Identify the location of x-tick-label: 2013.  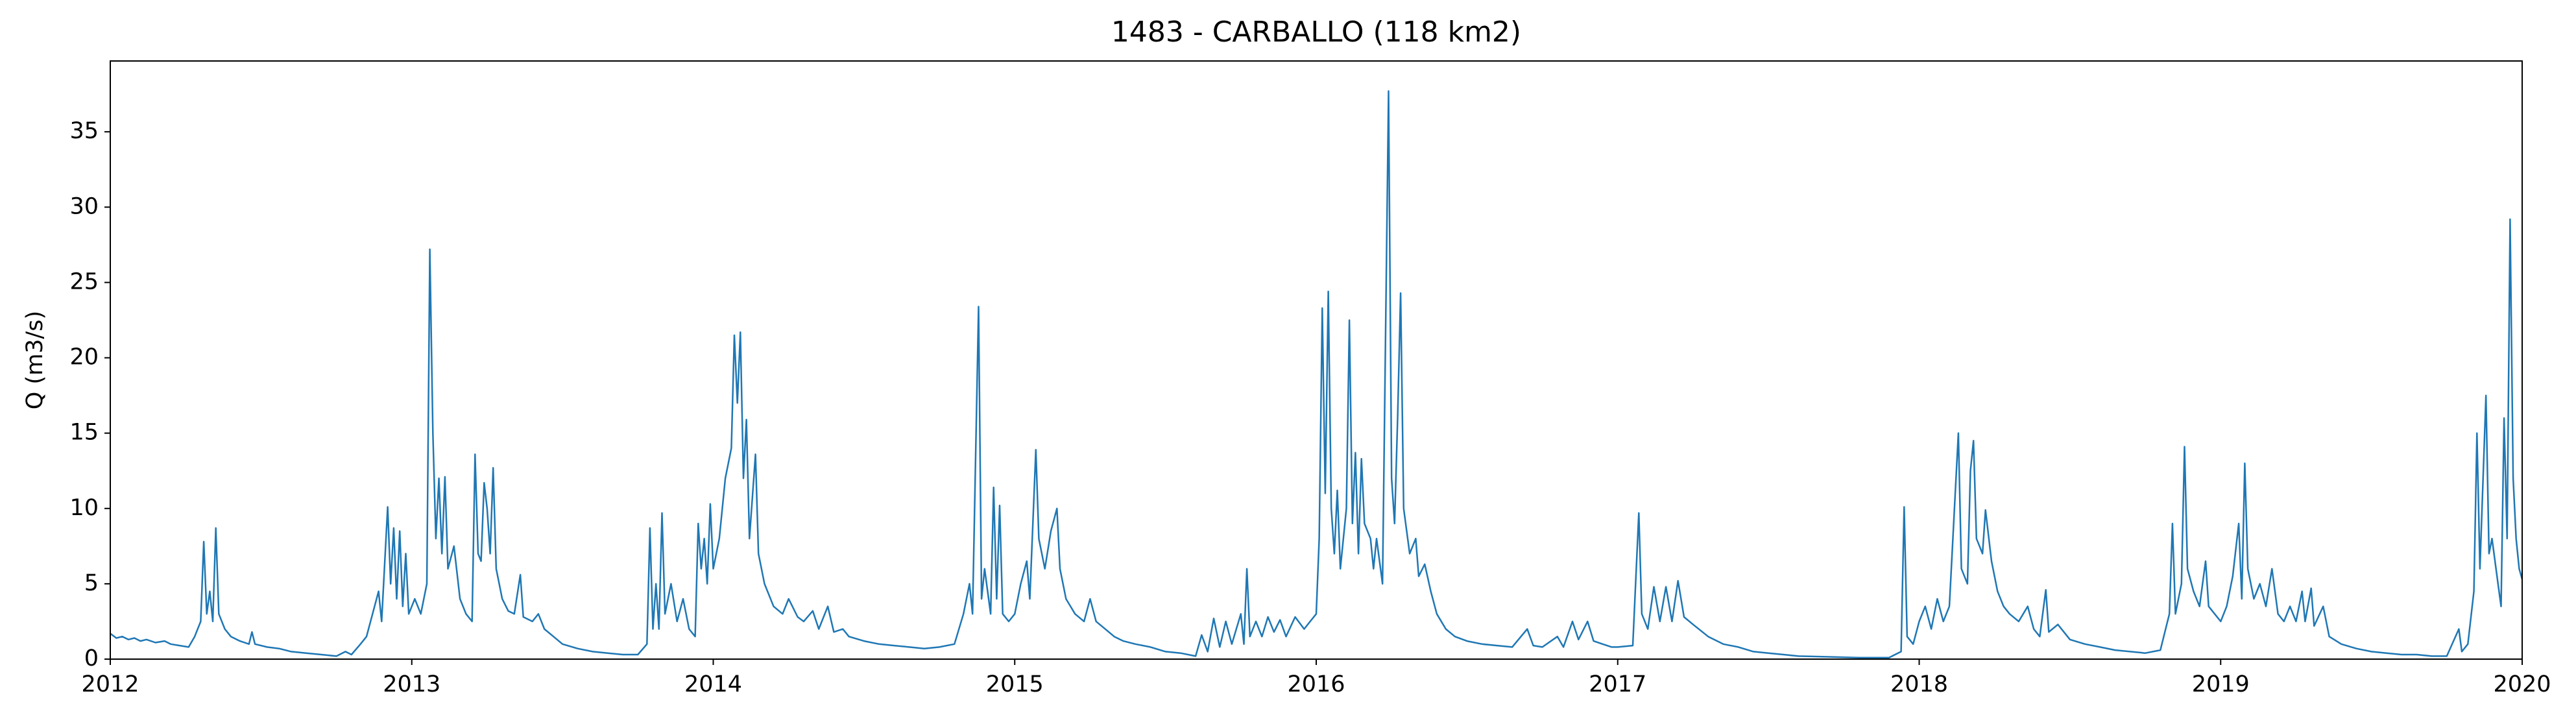
(411, 684).